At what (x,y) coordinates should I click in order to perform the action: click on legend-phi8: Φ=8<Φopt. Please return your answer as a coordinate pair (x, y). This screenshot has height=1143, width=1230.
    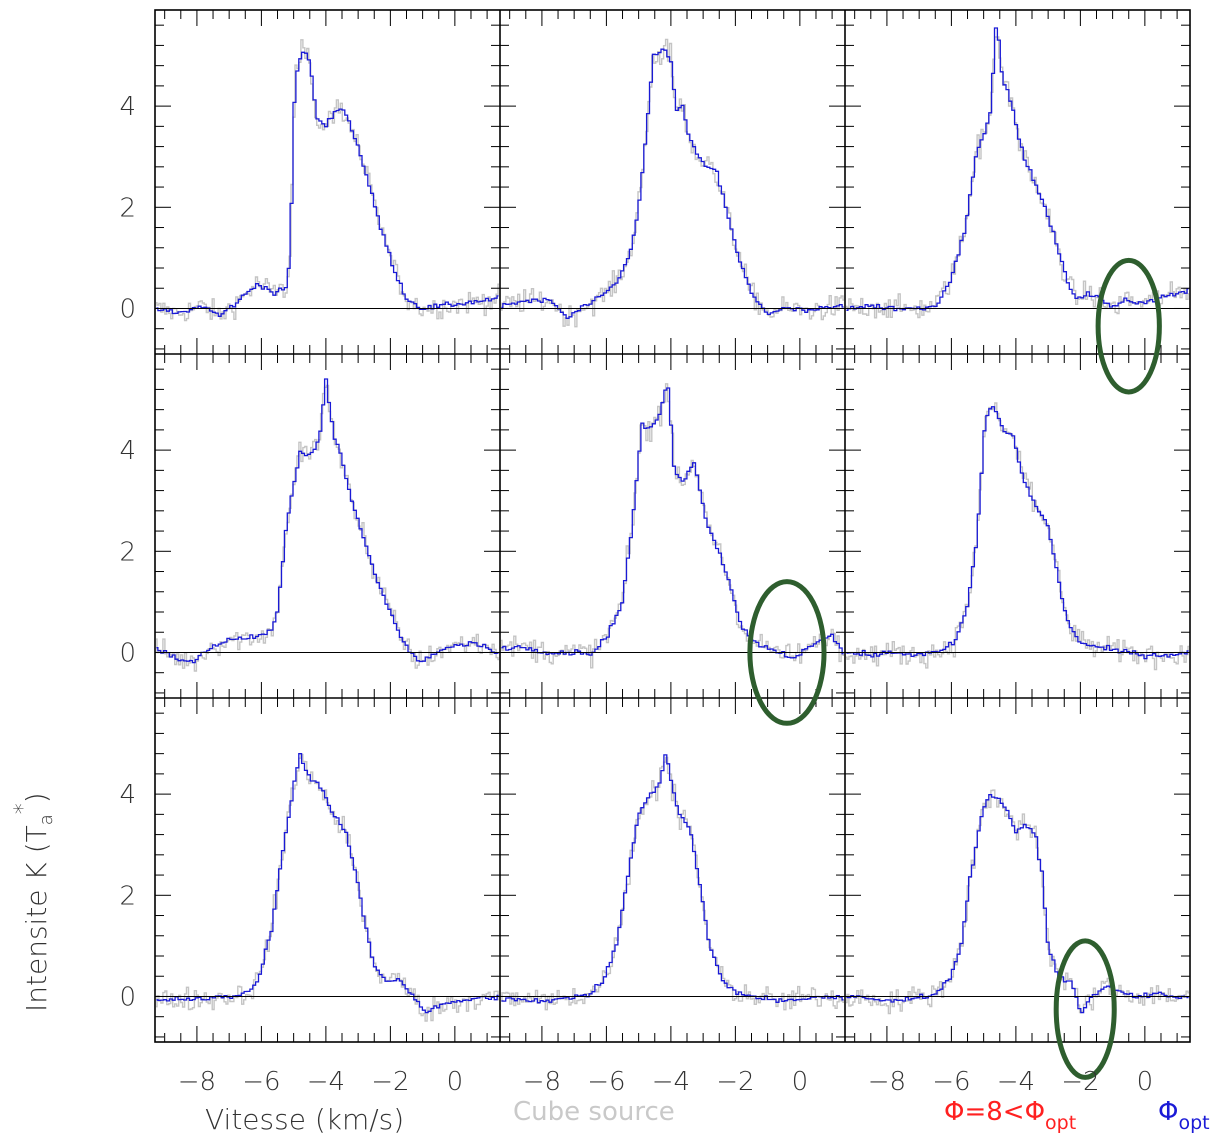
    Looking at the image, I should click on (1010, 1115).